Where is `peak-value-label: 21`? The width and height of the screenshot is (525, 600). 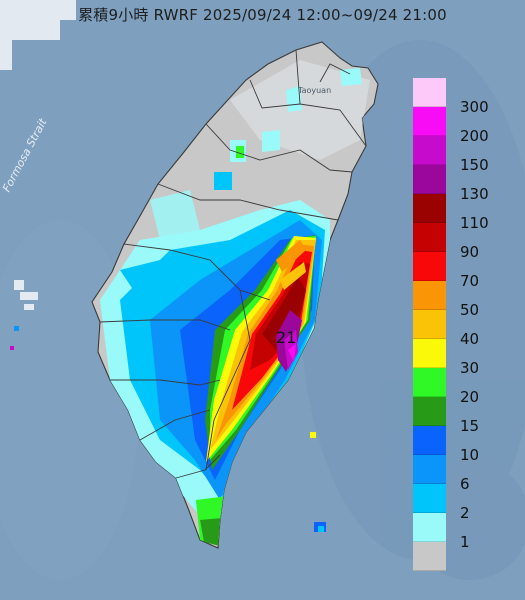 peak-value-label: 21 is located at coordinates (286, 337).